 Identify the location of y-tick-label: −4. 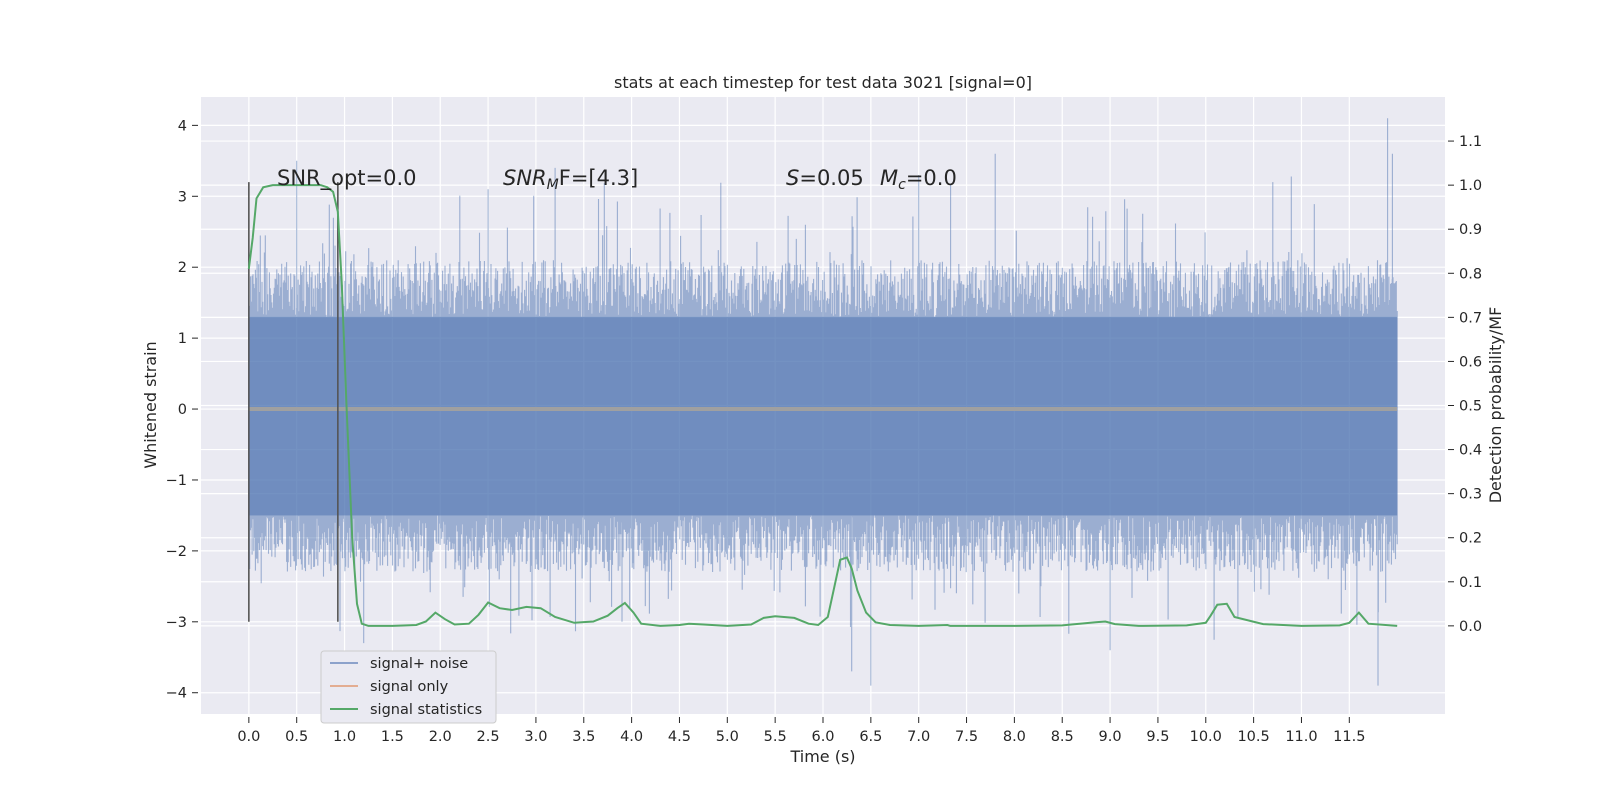
(176, 694).